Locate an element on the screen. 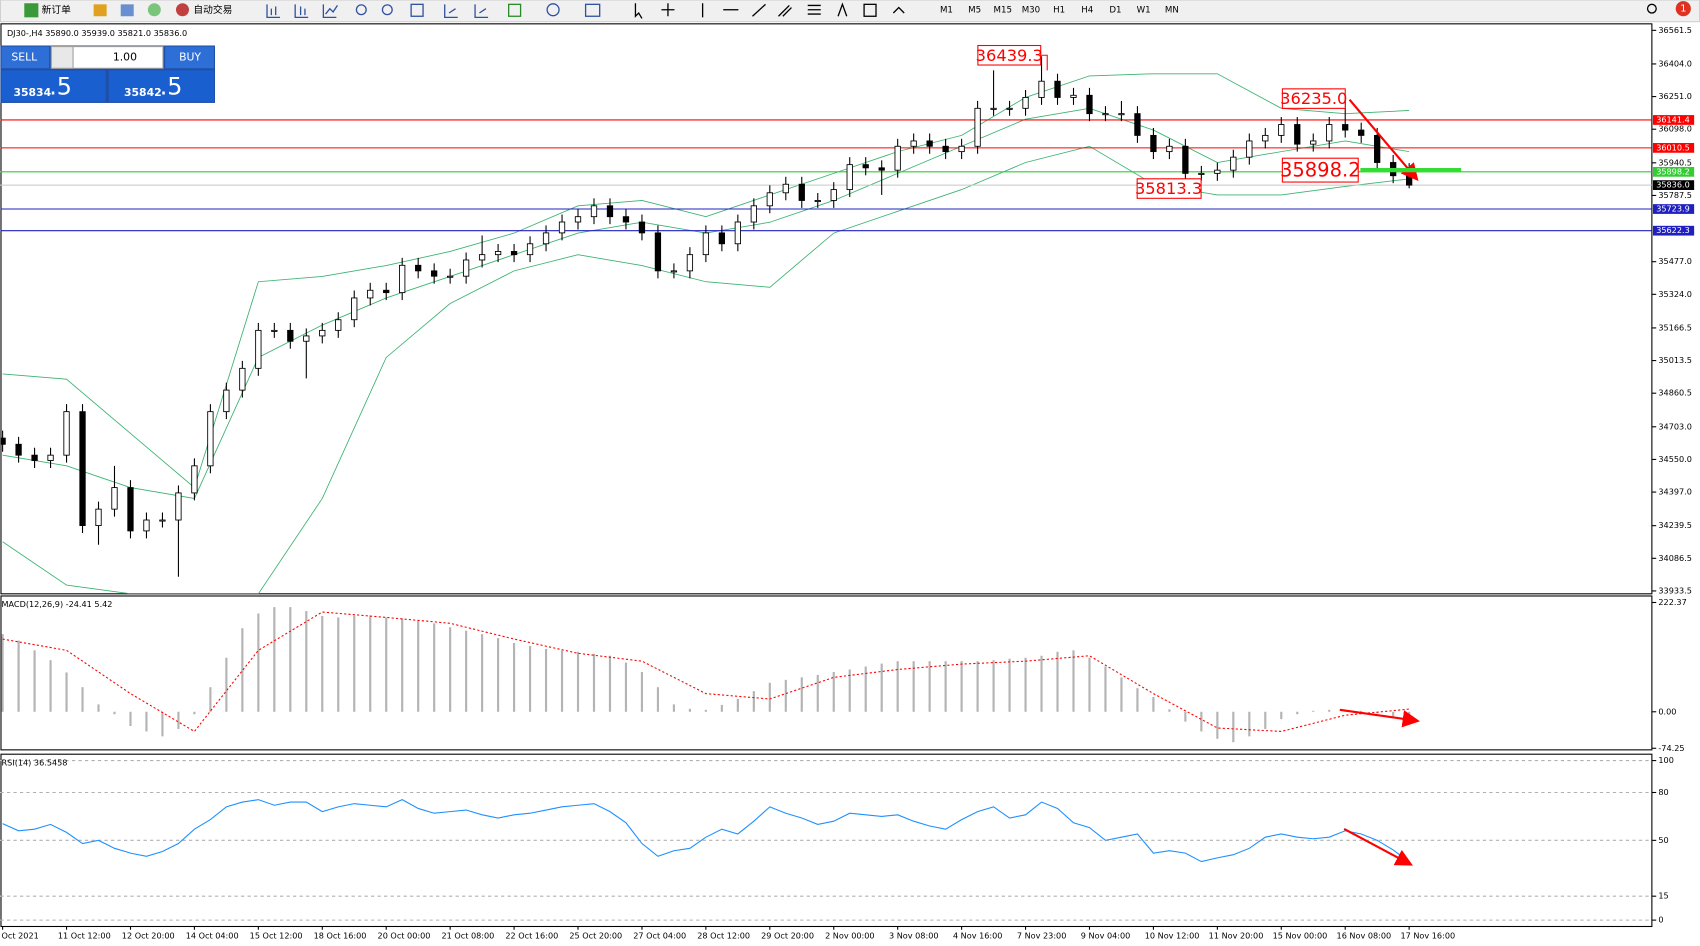 The height and width of the screenshot is (946, 1700). sell-label: SELL is located at coordinates (24, 56).